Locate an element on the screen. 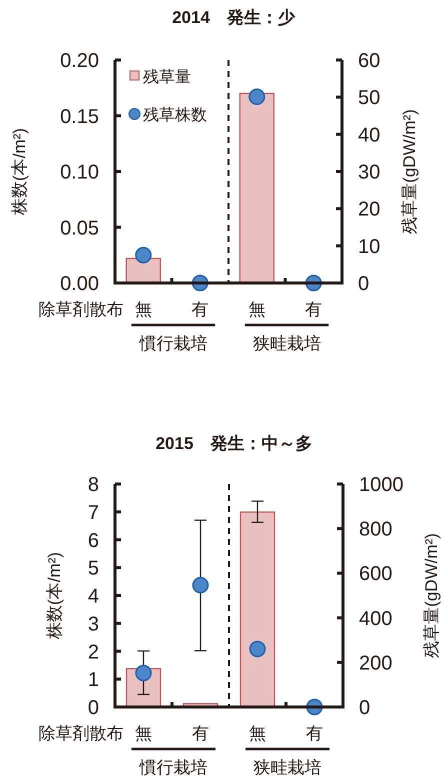 This screenshot has height=780, width=444. y2-tick-label: 800 is located at coordinates (375, 529).